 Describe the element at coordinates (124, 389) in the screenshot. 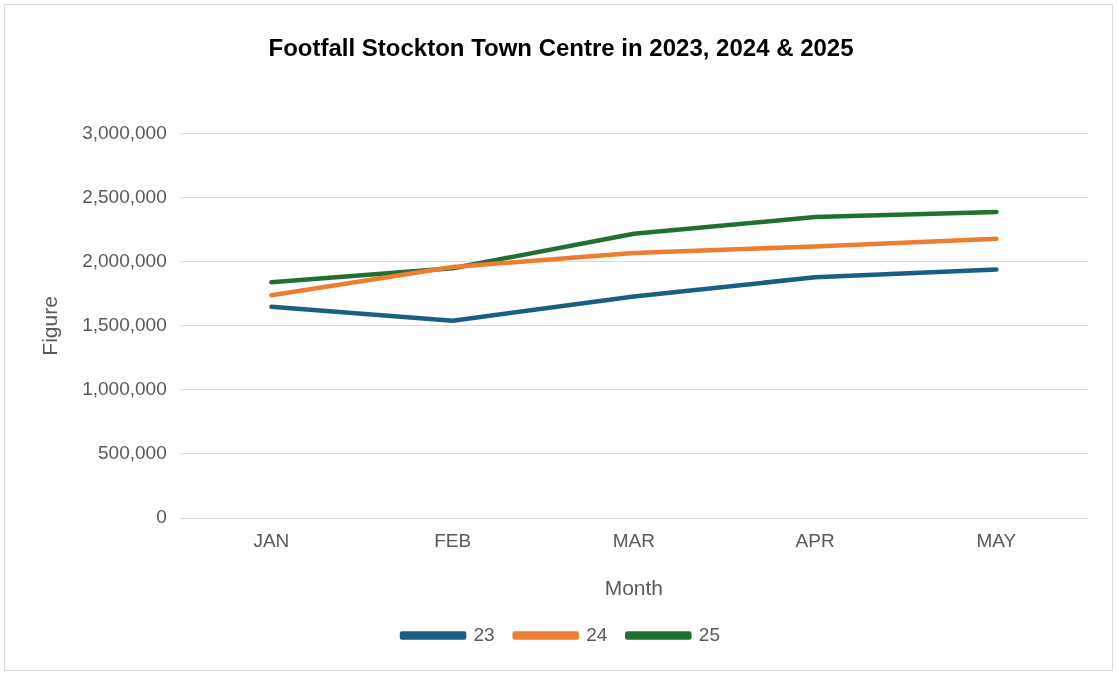

I see `y-tick-label: 1,000,000` at that location.